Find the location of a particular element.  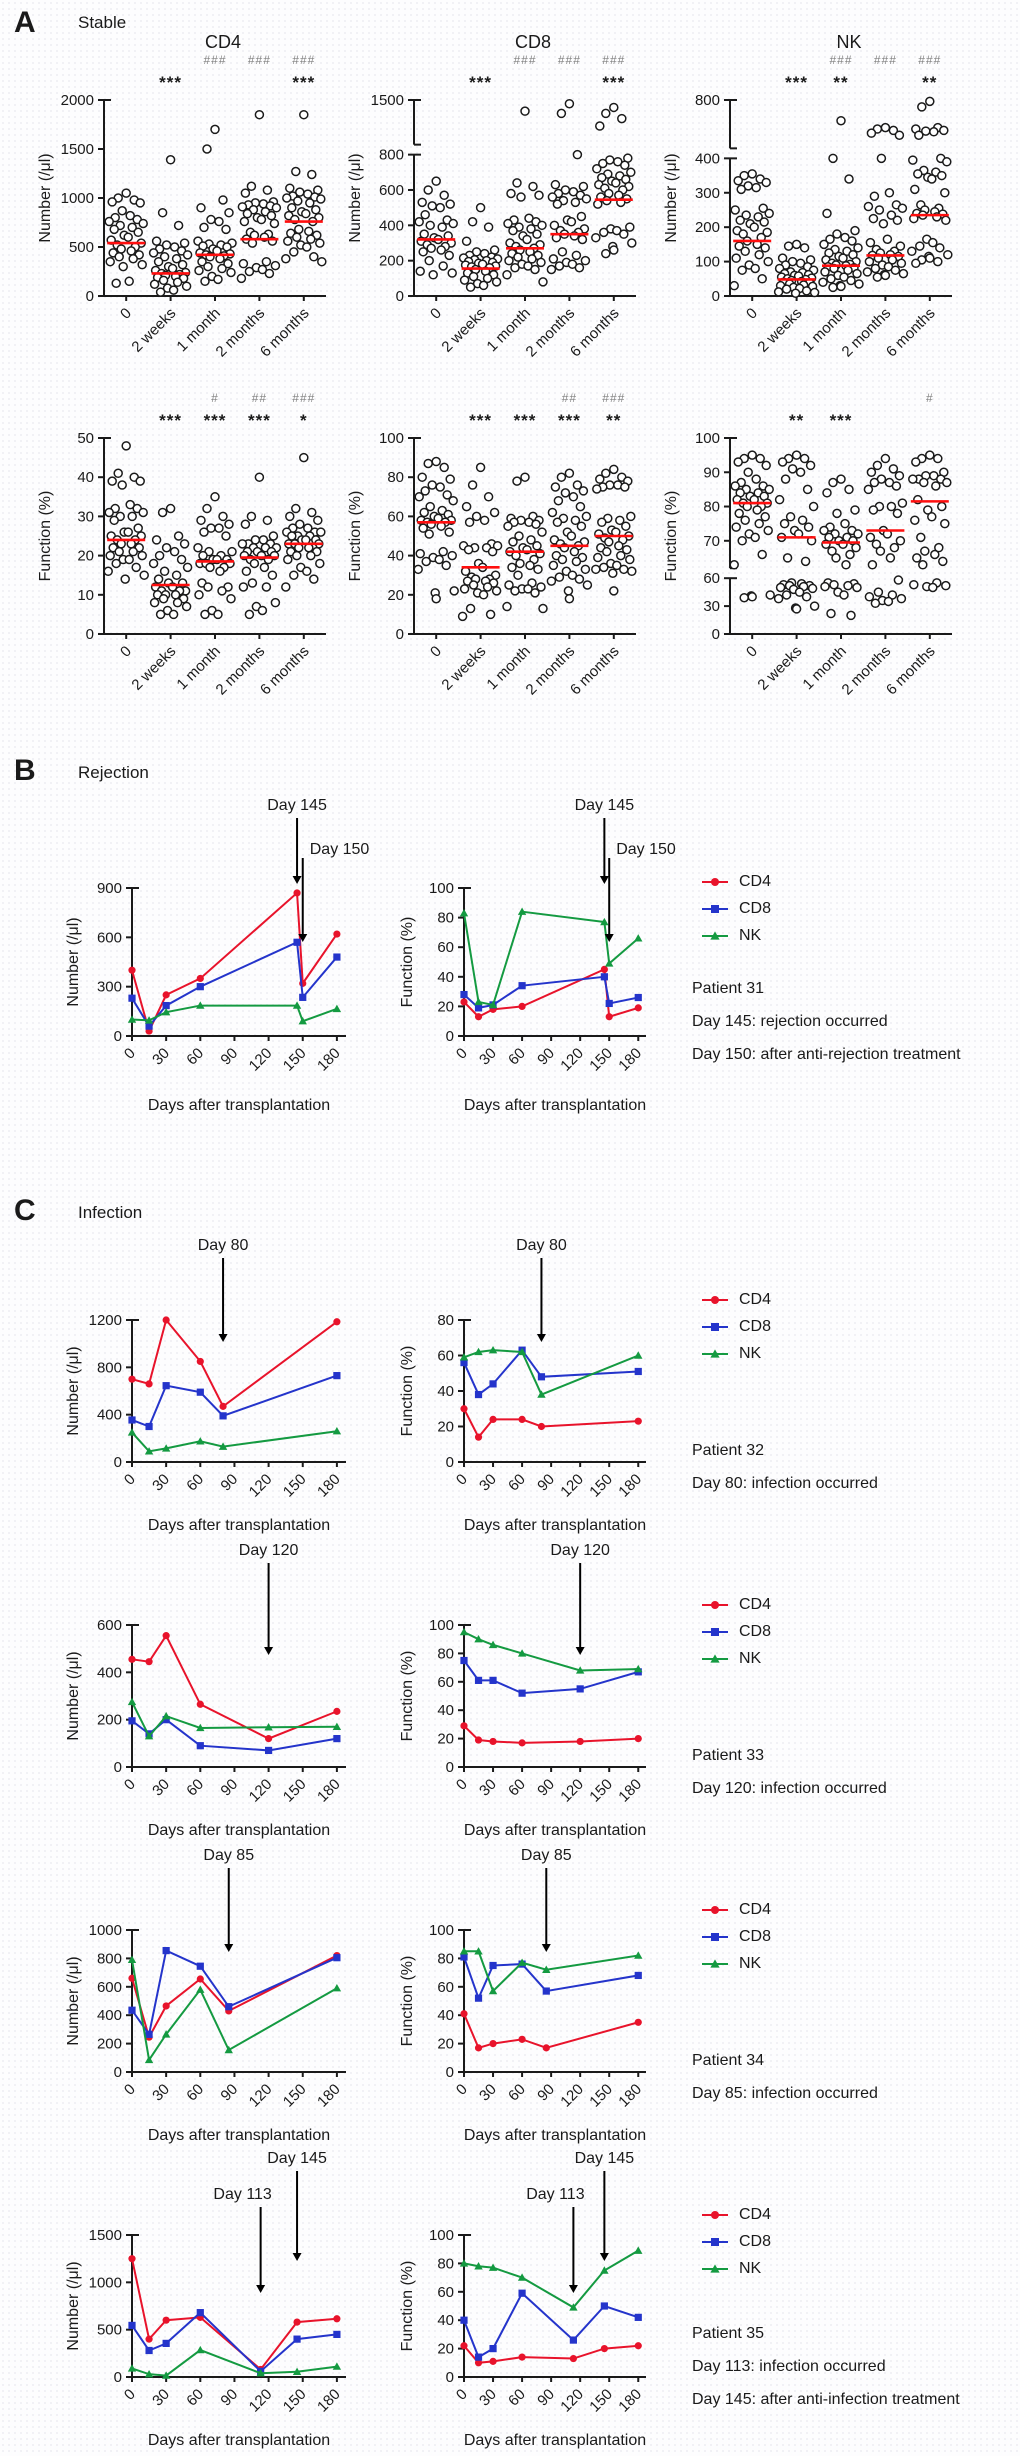

svg-text: 1500 is located at coordinates (77, 149).